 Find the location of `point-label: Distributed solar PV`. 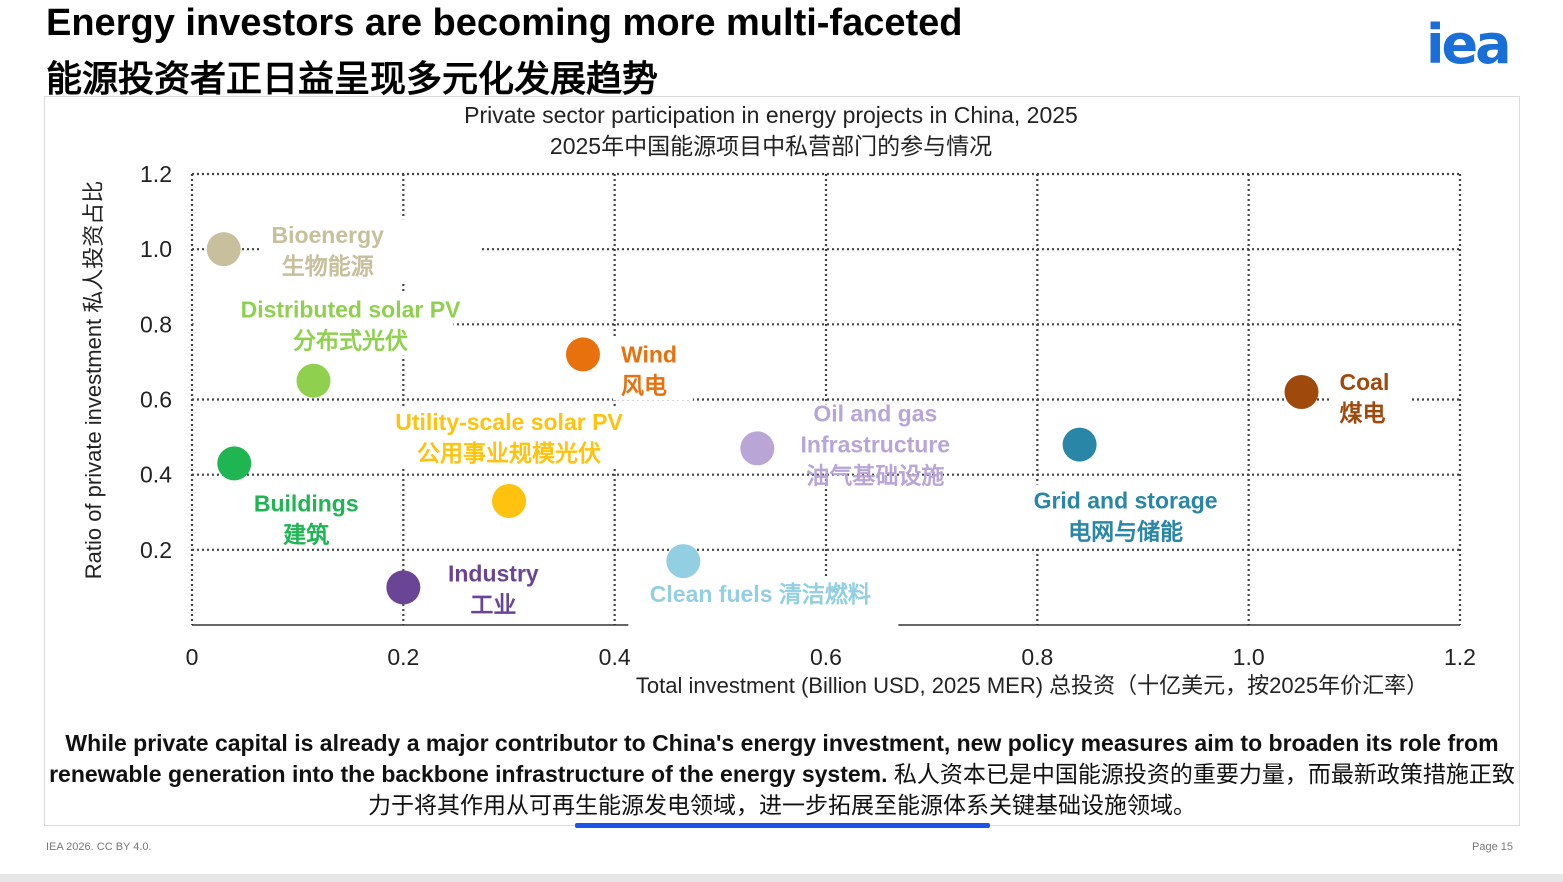

point-label: Distributed solar PV is located at coordinates (351, 310).